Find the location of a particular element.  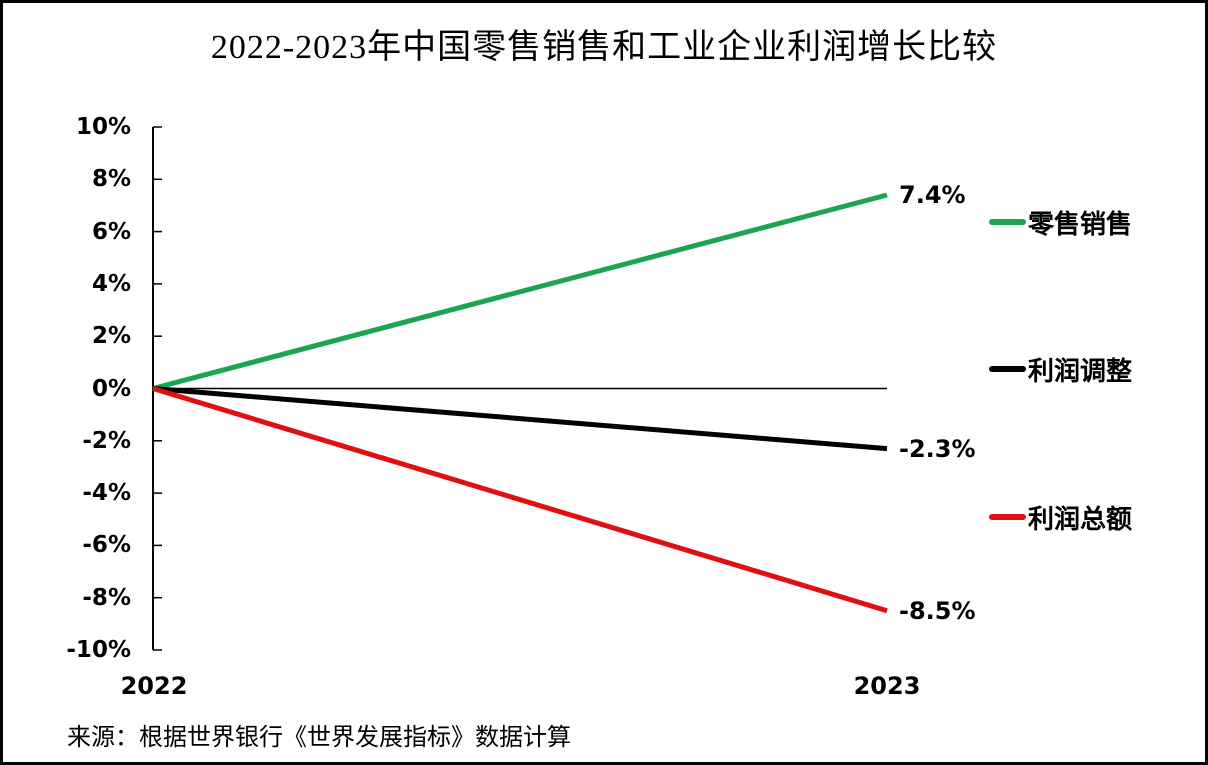

y-tick-label: -10% is located at coordinates (98, 650).